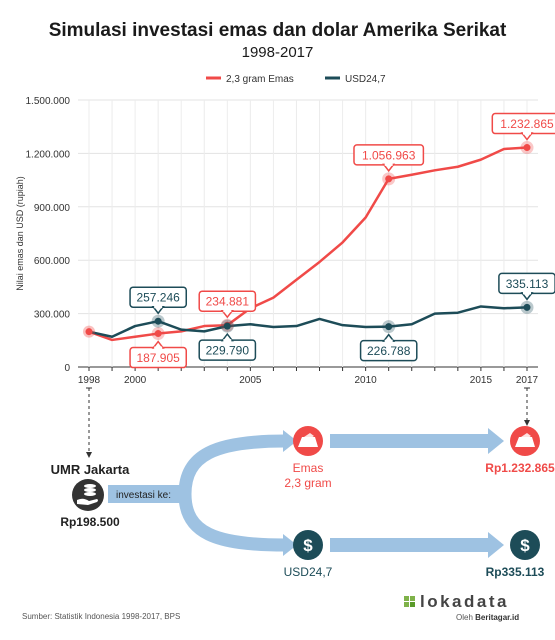  I want to click on invest-band, so click(148, 494).